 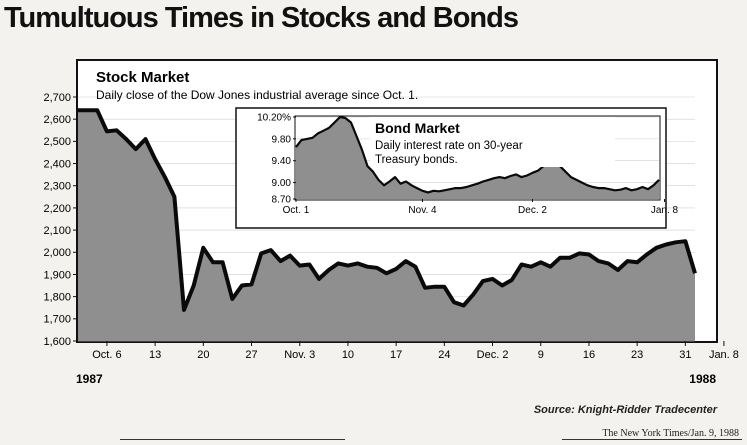 I want to click on headline: Tumultuous Times in Stocks and Bonds, so click(x=261, y=18).